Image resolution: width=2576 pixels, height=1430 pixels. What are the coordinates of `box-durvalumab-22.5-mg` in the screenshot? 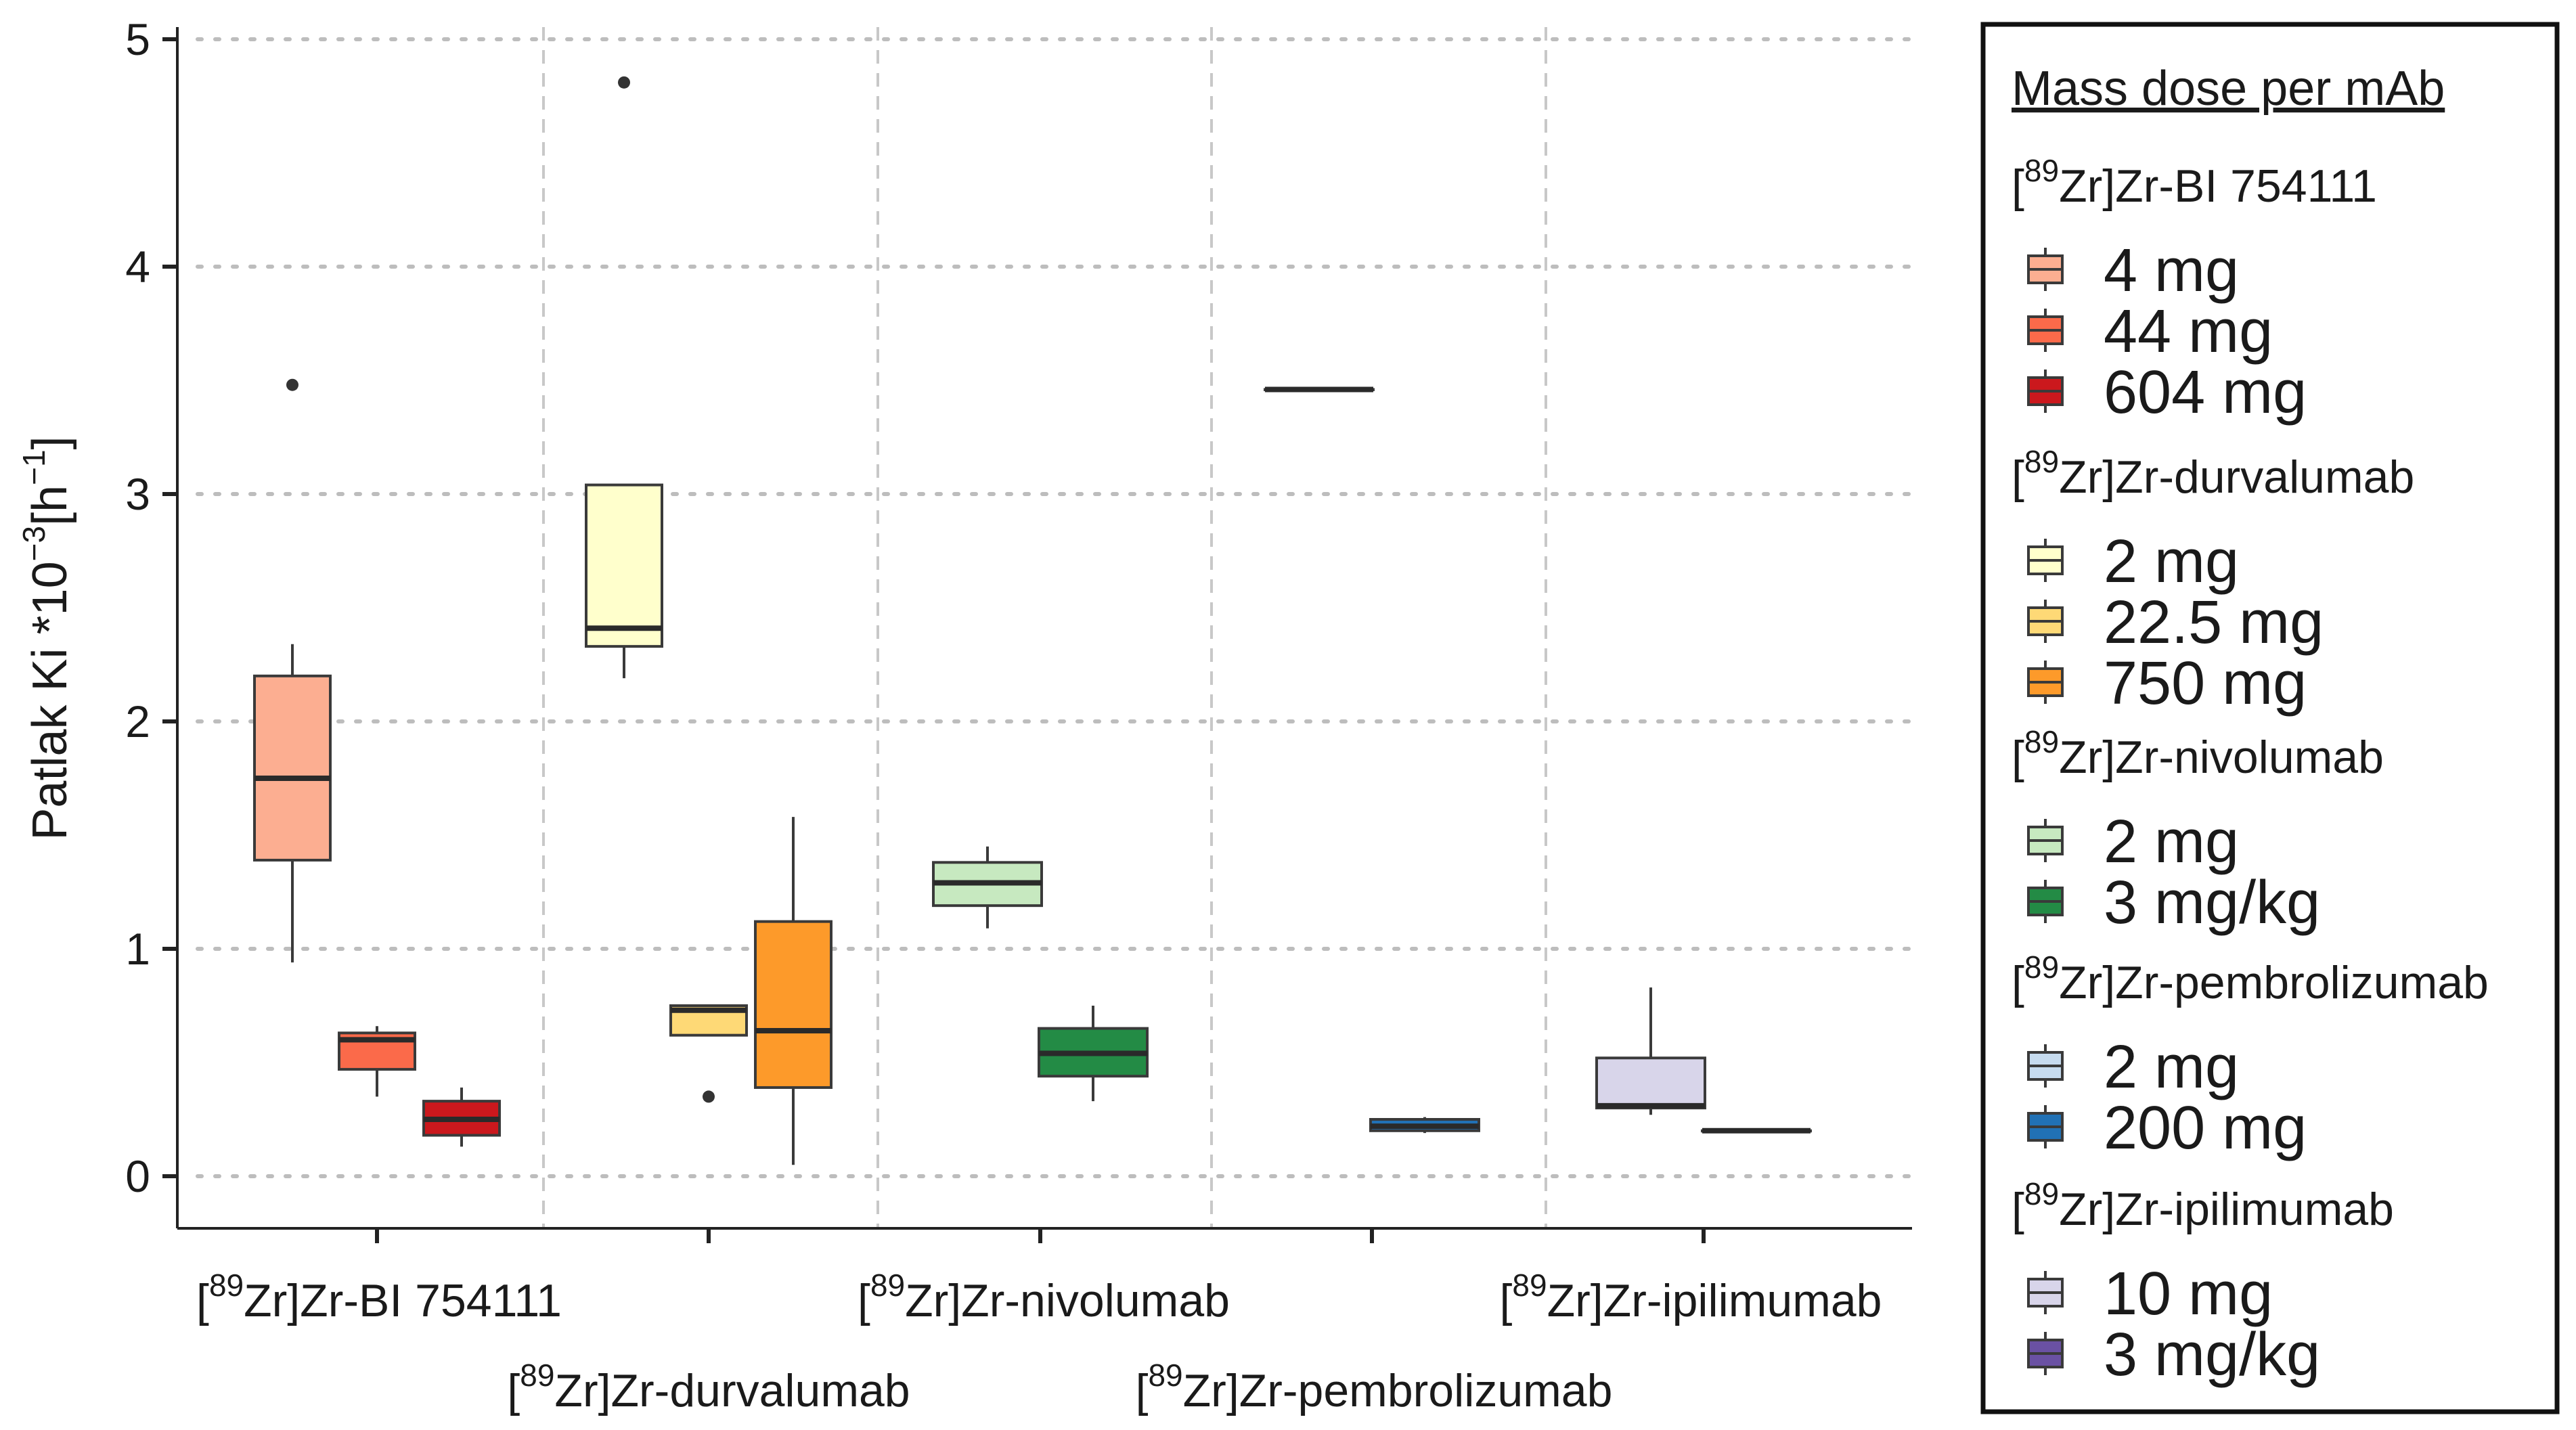 It's located at (708, 1053).